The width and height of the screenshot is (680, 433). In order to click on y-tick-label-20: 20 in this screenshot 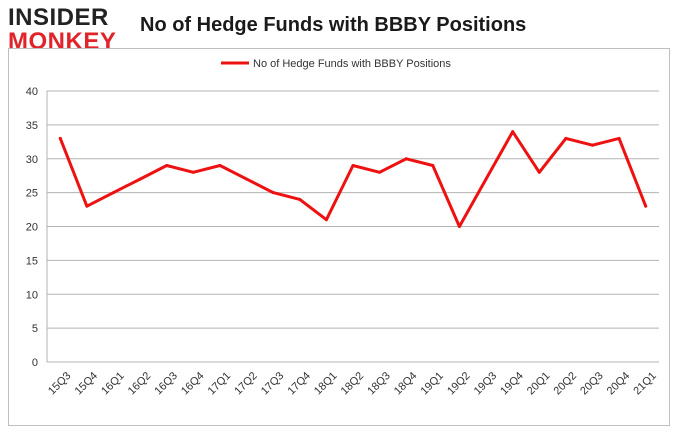, I will do `click(32, 228)`.